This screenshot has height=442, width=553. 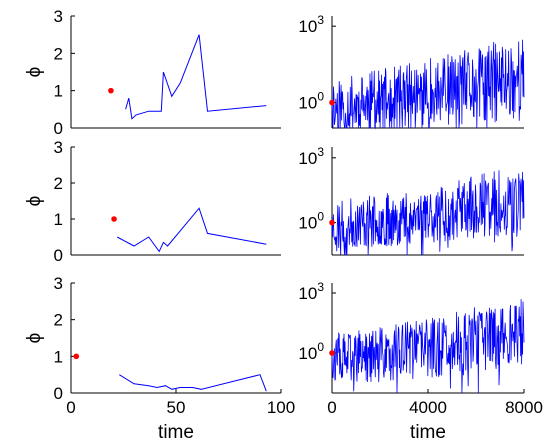 I want to click on x-tick-label: 4000, so click(x=428, y=407).